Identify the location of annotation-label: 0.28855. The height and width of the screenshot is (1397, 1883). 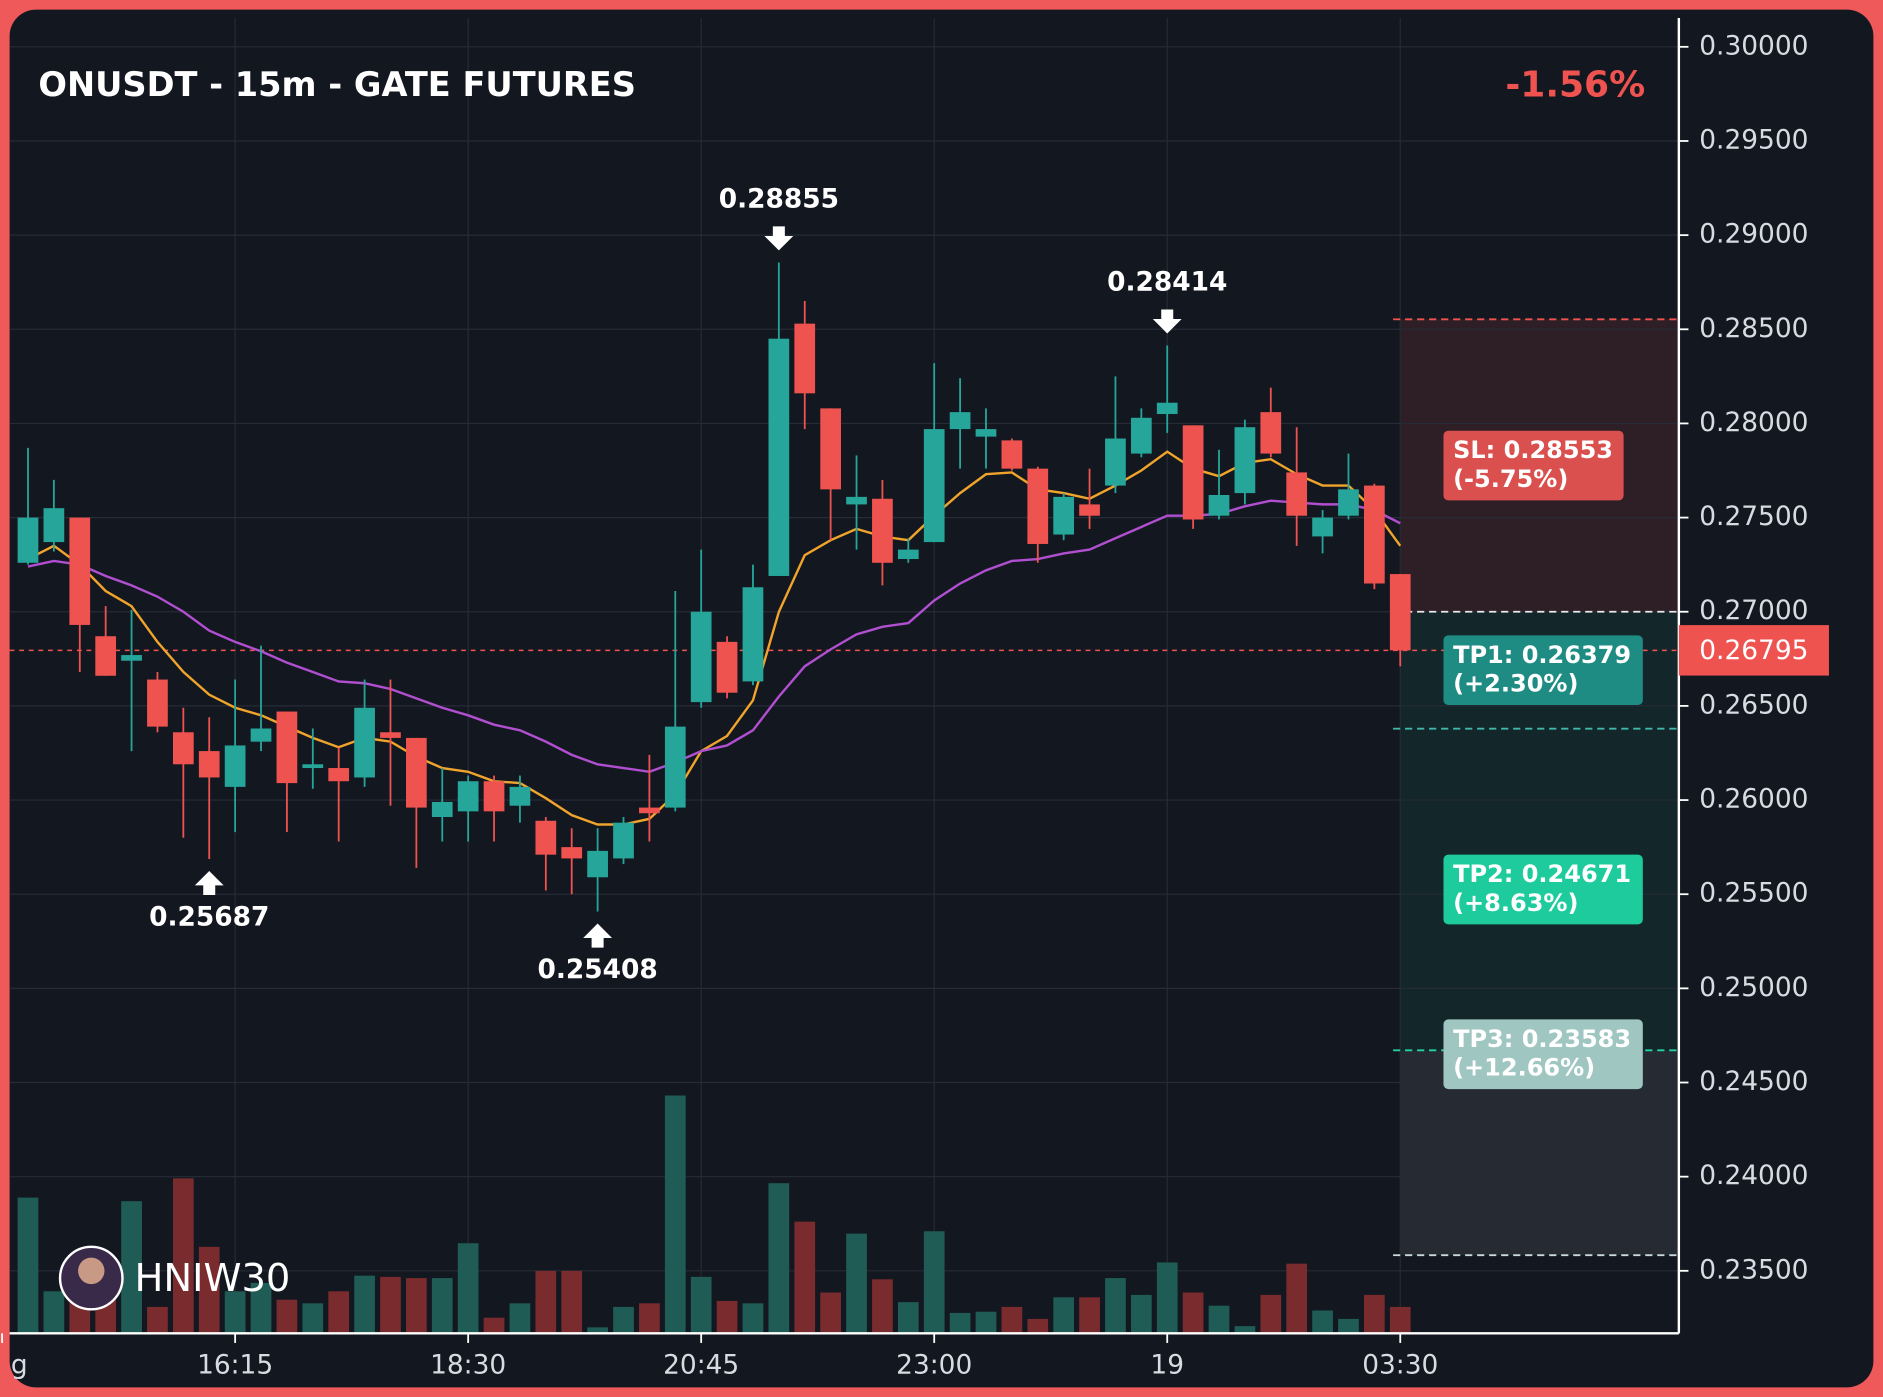
(779, 198).